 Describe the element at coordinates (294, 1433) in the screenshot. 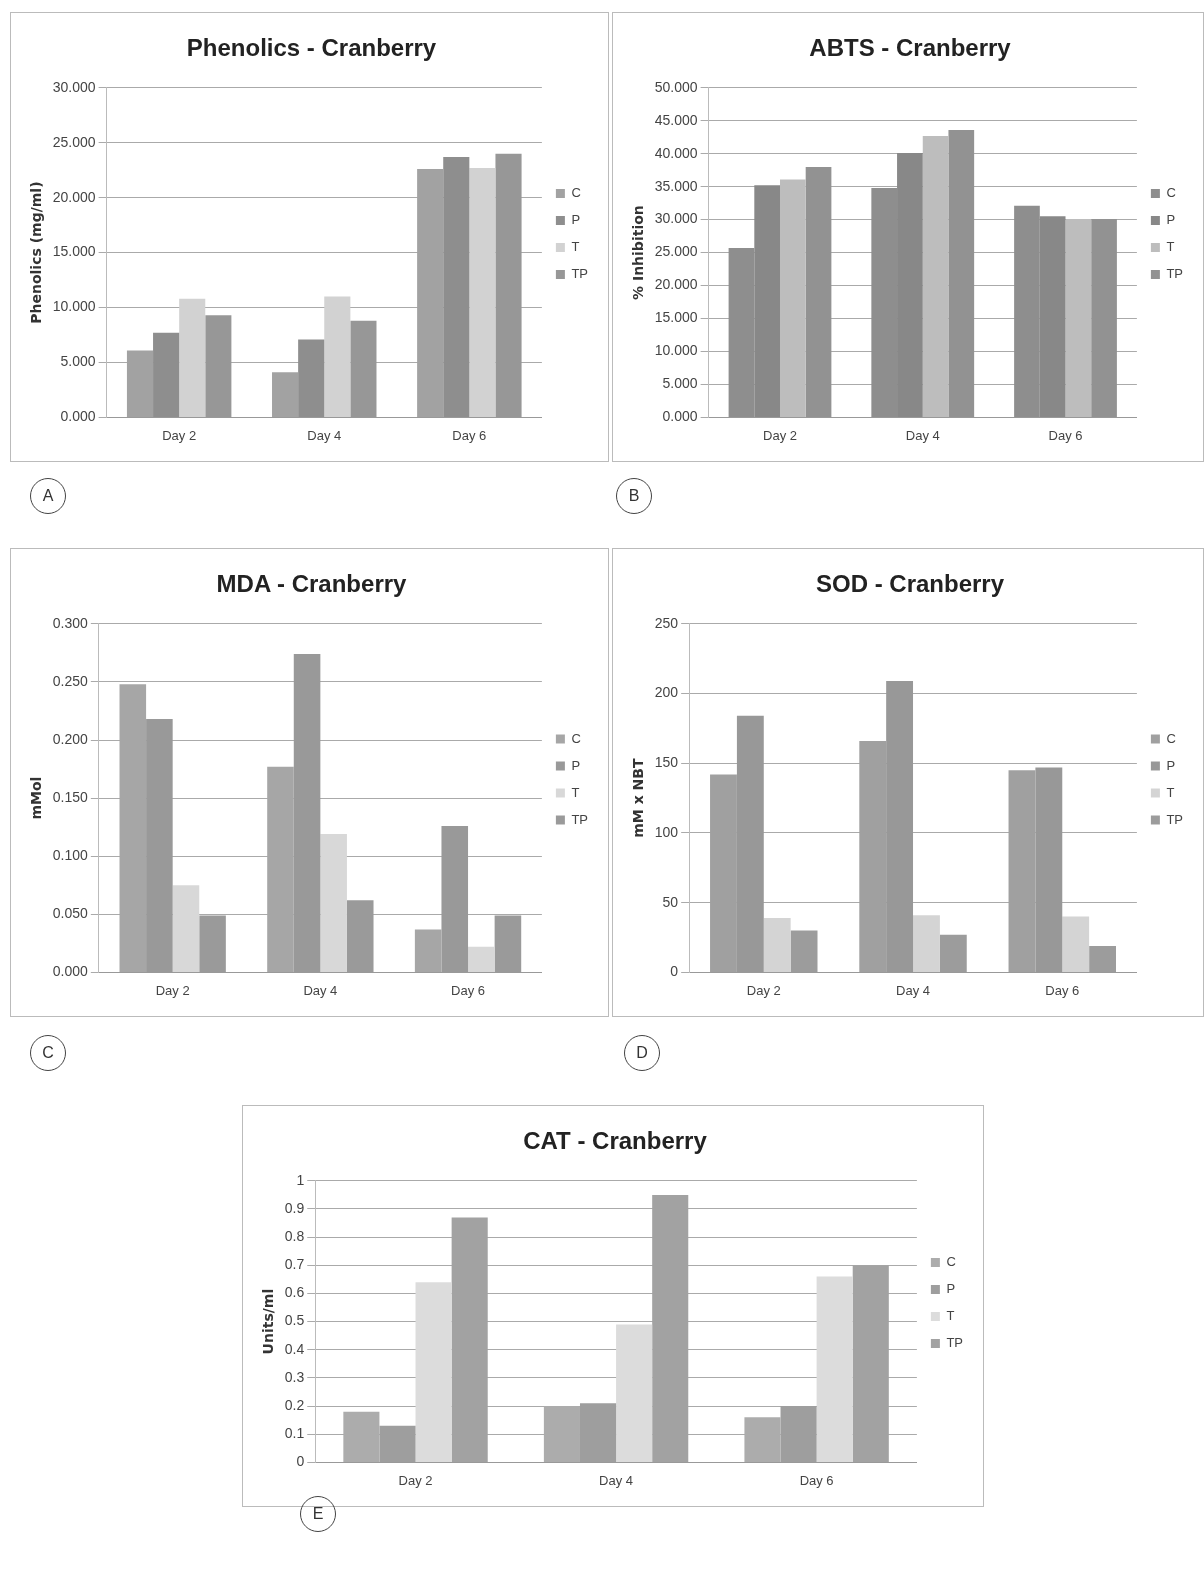

I see `y-tick-label: 0.1` at that location.